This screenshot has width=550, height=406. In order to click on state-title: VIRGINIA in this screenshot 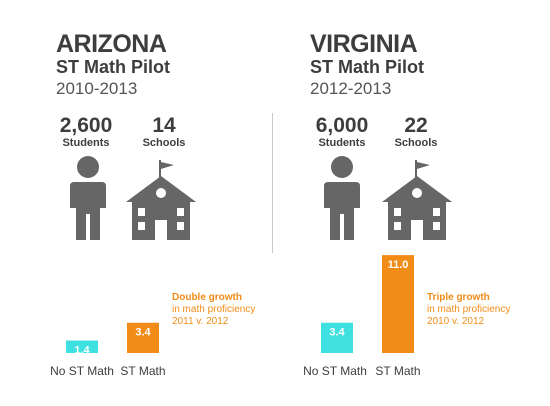, I will do `click(364, 44)`.